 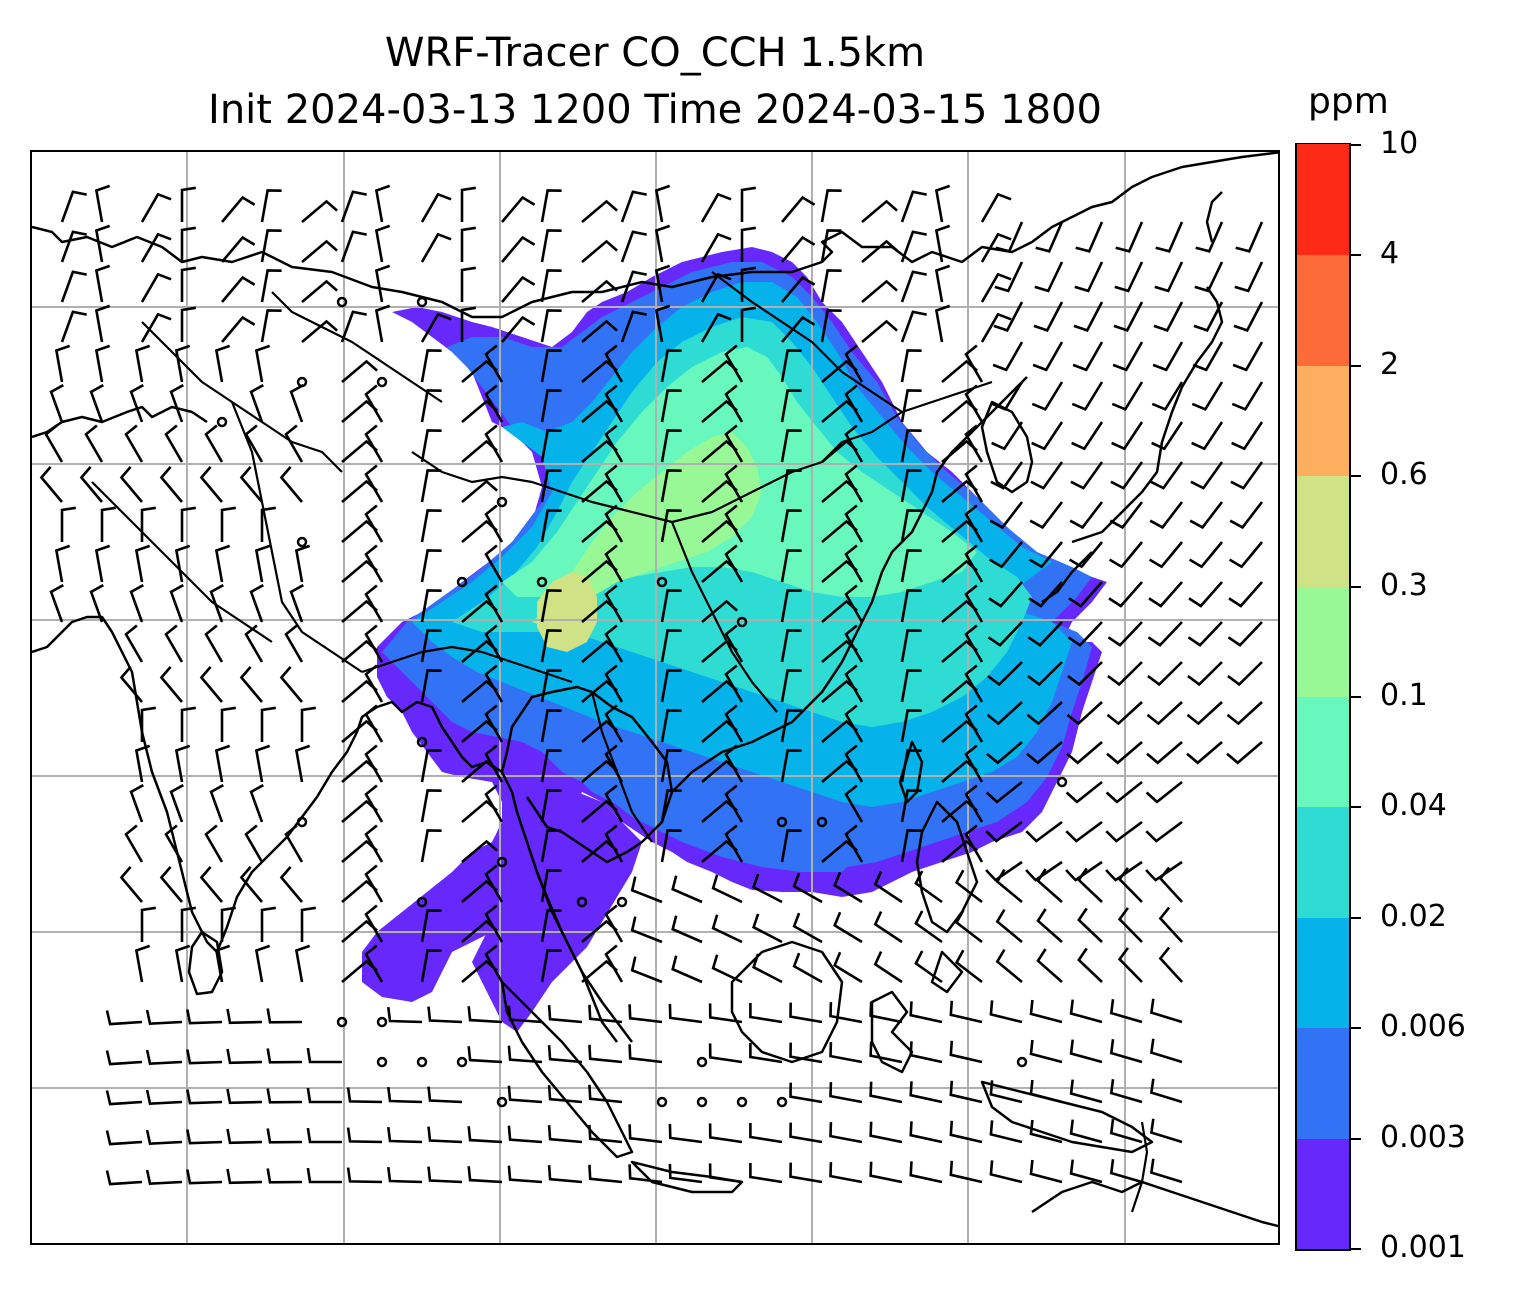 What do you see at coordinates (1413, 916) in the screenshot?
I see `colorbar-tick-label: 0.02` at bounding box center [1413, 916].